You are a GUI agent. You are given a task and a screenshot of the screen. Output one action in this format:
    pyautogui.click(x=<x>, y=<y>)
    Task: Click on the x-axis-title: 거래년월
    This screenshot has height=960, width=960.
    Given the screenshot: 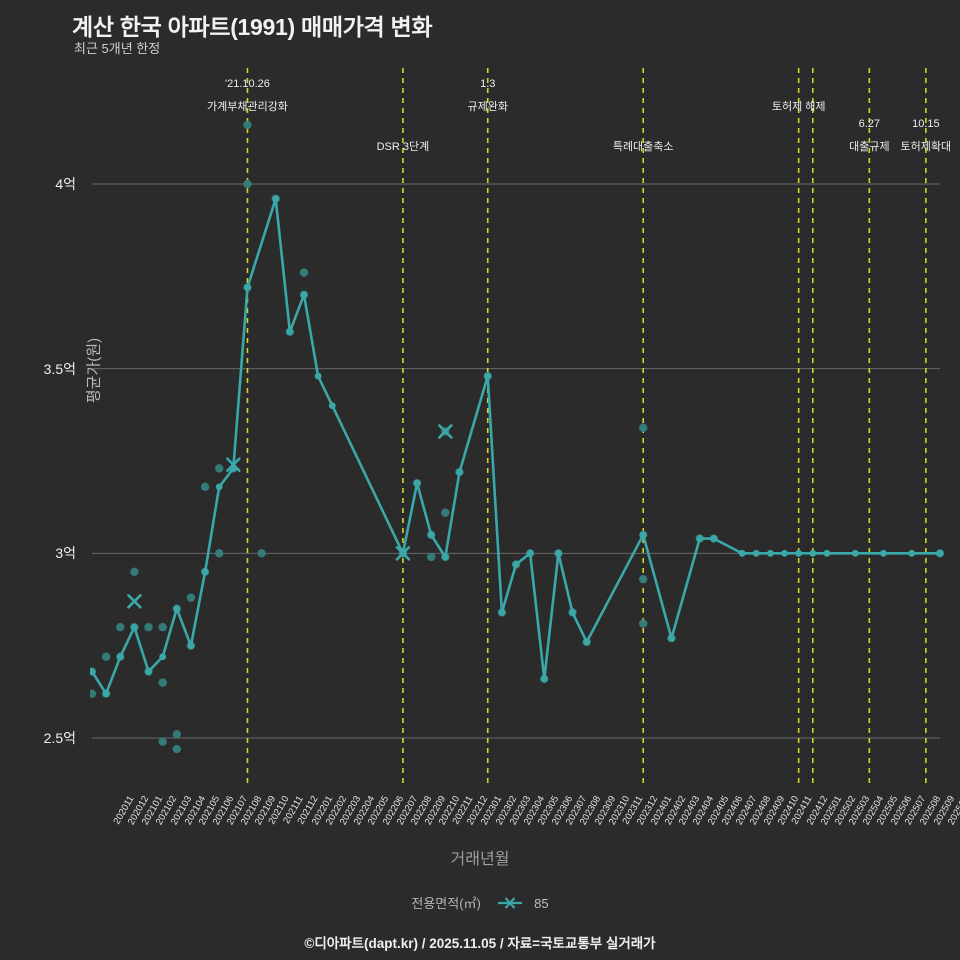 What is the action you would take?
    pyautogui.click(x=480, y=859)
    